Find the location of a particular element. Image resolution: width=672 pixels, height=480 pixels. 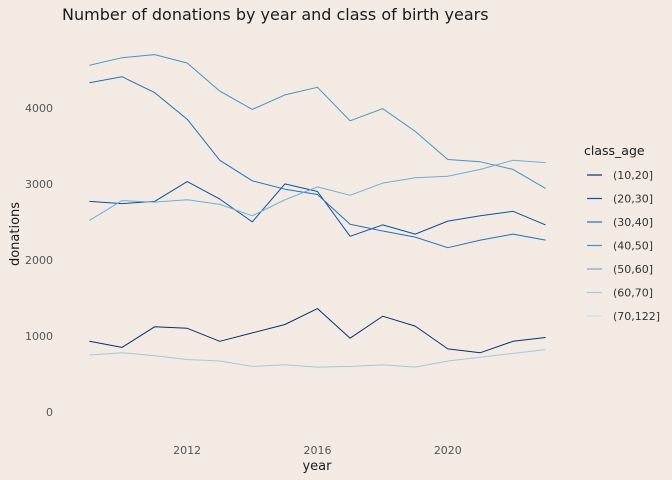

x-axis-title: year is located at coordinates (317, 466).